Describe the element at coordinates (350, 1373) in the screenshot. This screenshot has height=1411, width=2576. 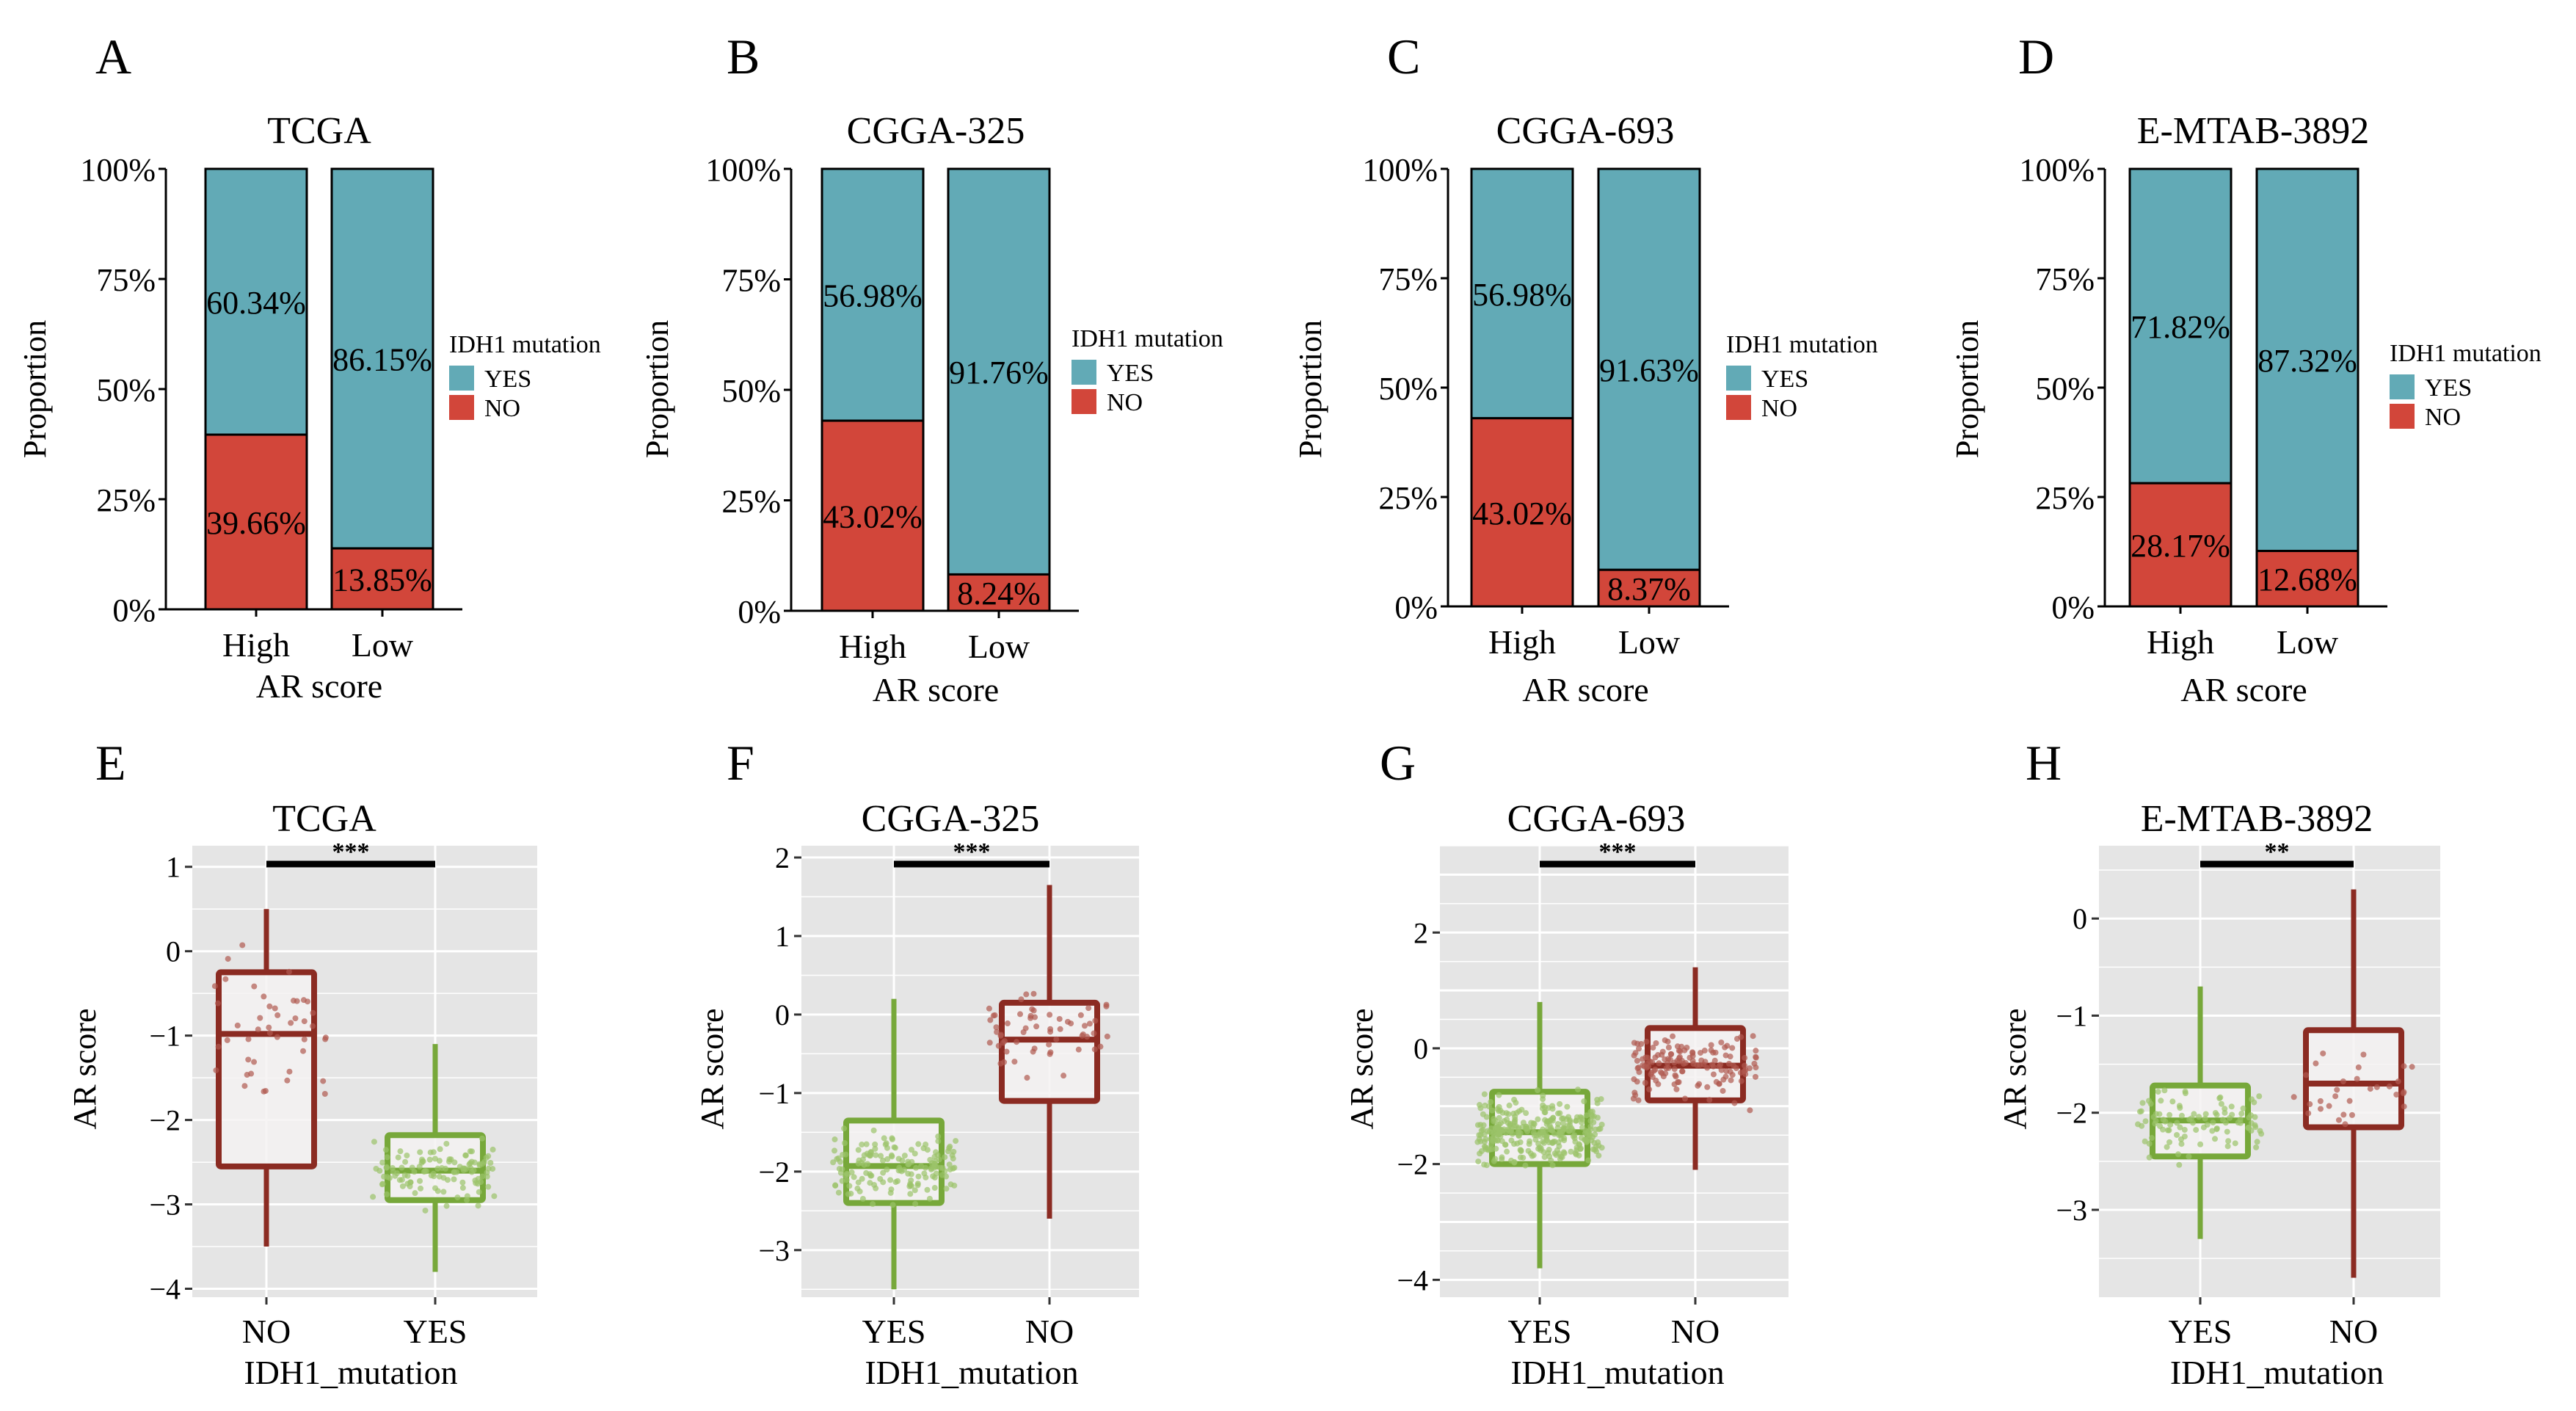
I see `x-axis-label: IDH1_mutation` at that location.